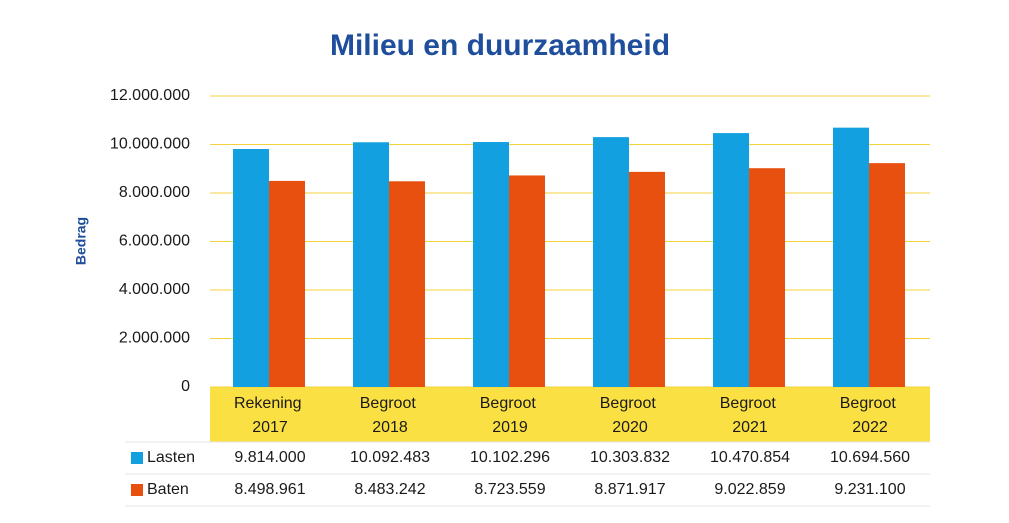 This screenshot has height=523, width=1009. Describe the element at coordinates (389, 489) in the screenshot. I see `table-value: 8.483.242` at that location.